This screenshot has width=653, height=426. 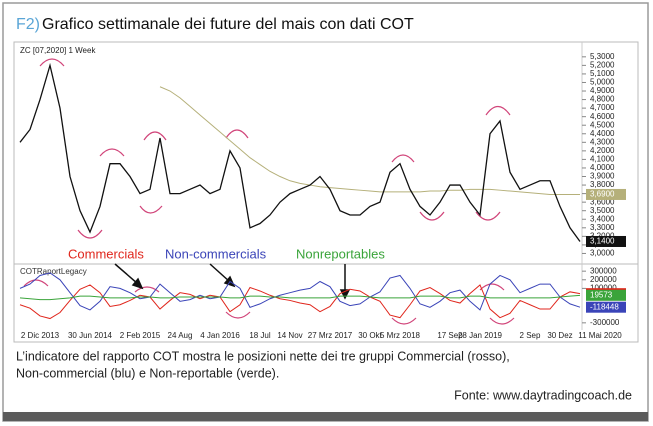 What do you see at coordinates (602, 73) in the screenshot?
I see `y-tick-label: 5,1000` at bounding box center [602, 73].